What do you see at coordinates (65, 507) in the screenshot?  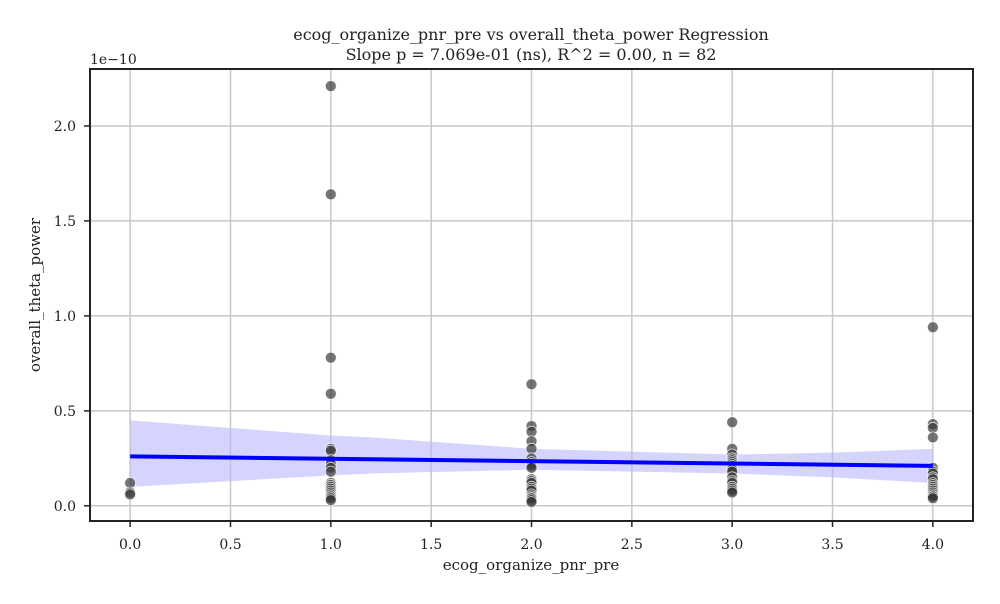 I see `y-tick-label: 0.0` at bounding box center [65, 507].